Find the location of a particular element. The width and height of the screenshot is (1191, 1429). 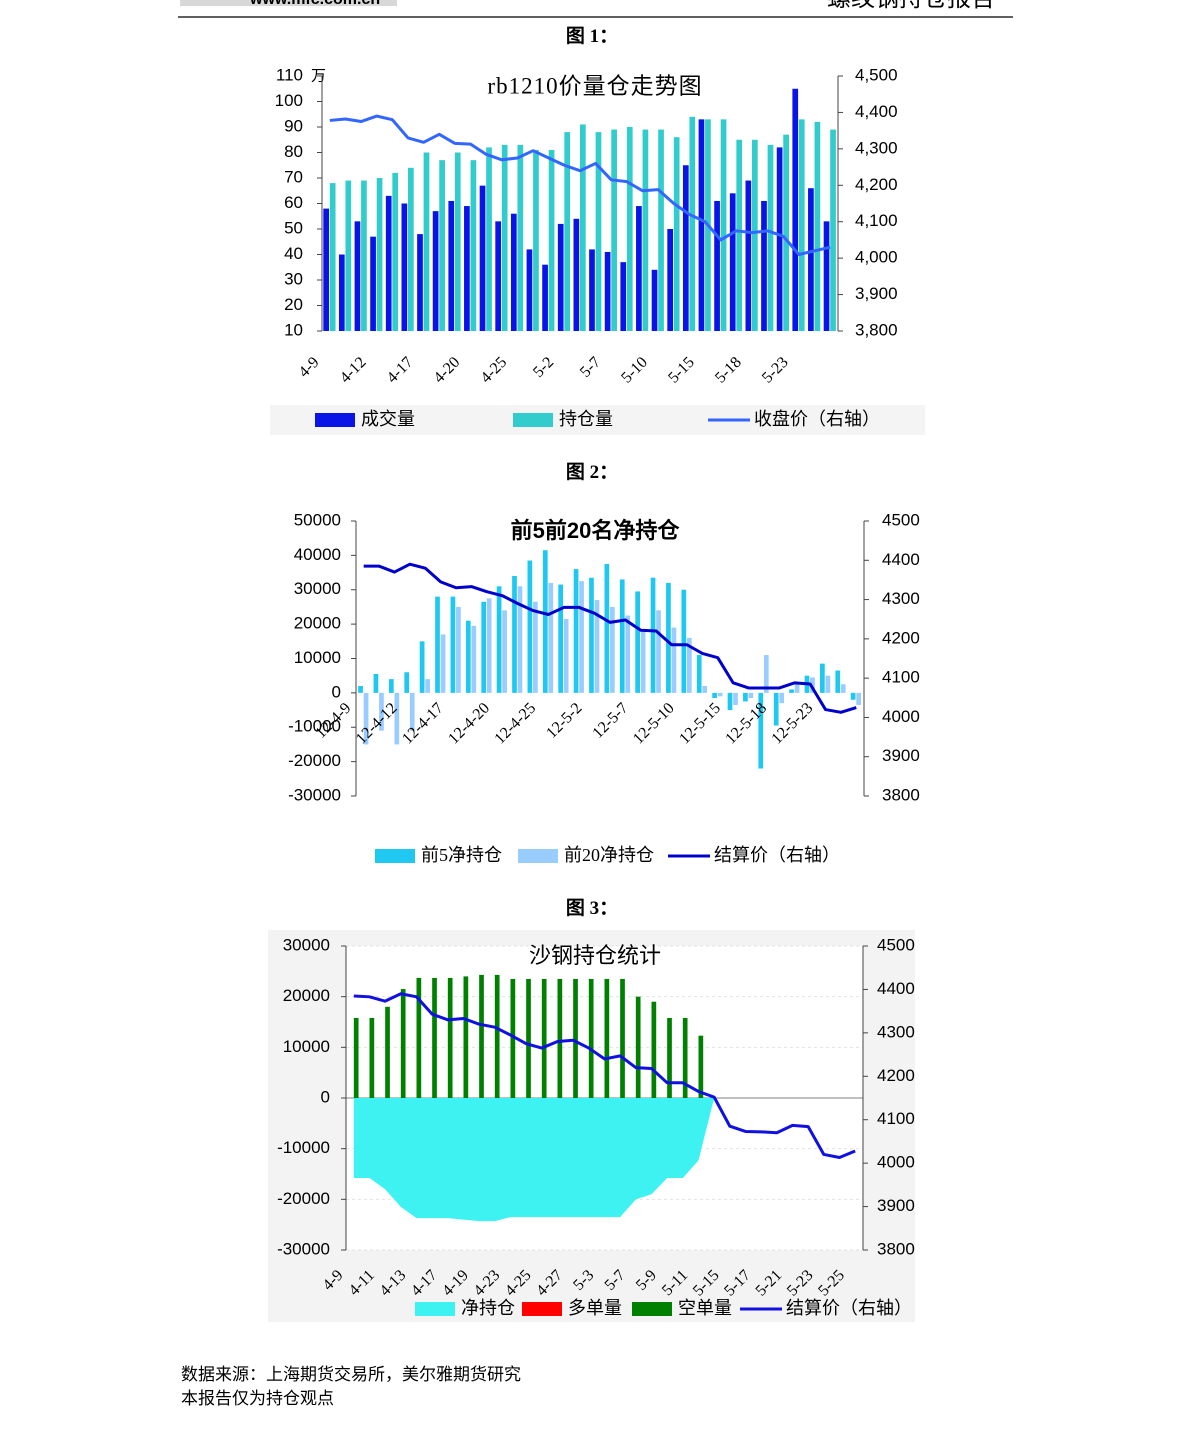

y-tick-label: -30000 is located at coordinates (314, 794).